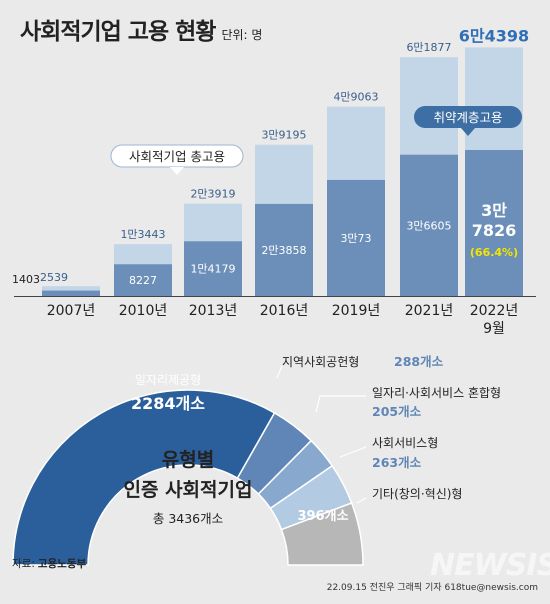 The height and width of the screenshot is (604, 550). What do you see at coordinates (54, 277) in the screenshot?
I see `total-value-label-0: 2539` at bounding box center [54, 277].